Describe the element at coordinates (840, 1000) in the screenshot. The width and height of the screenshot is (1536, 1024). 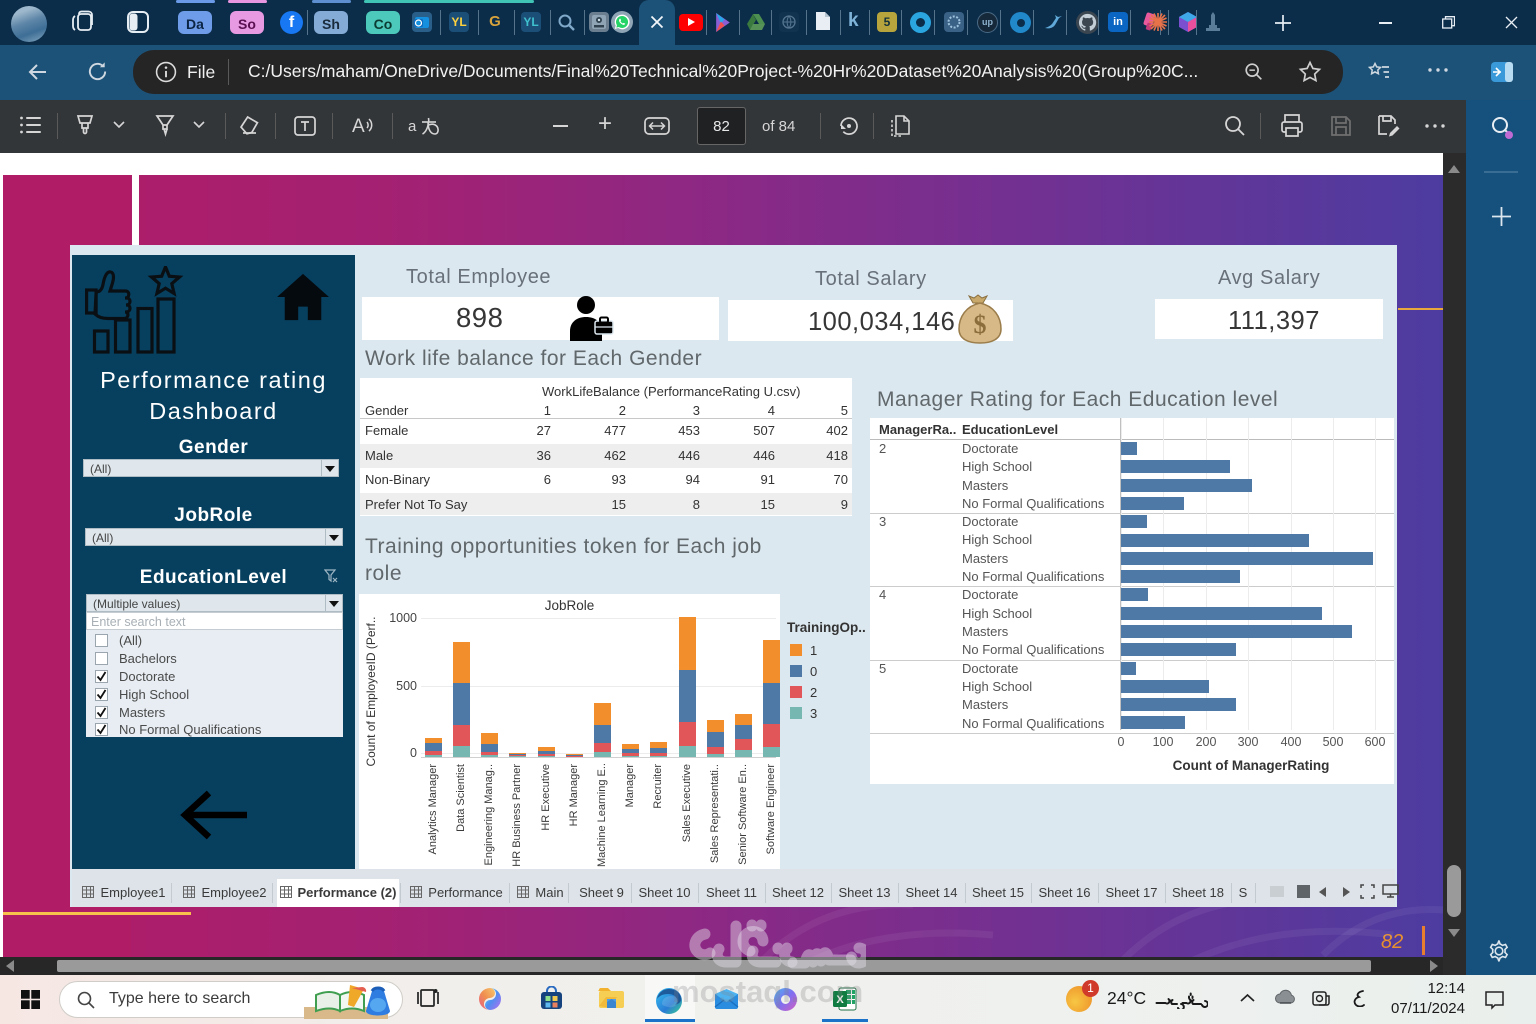
I see `svg-text: X` at that location.